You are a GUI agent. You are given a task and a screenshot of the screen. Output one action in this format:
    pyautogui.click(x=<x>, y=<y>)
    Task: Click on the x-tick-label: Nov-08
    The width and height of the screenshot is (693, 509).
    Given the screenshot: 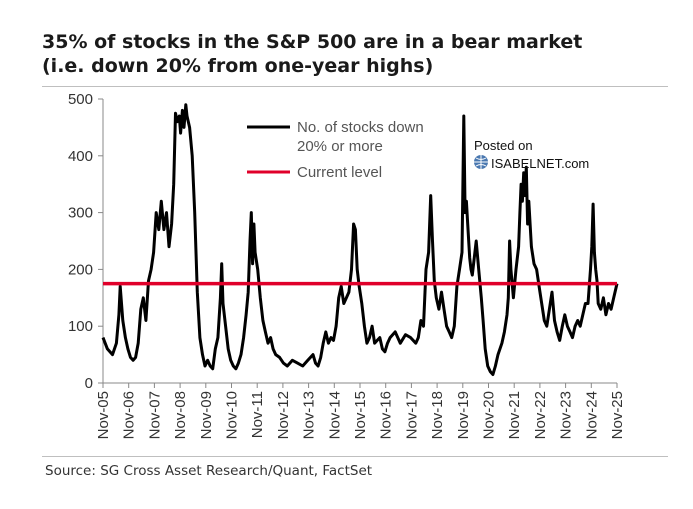 What is the action you would take?
    pyautogui.click(x=180, y=415)
    